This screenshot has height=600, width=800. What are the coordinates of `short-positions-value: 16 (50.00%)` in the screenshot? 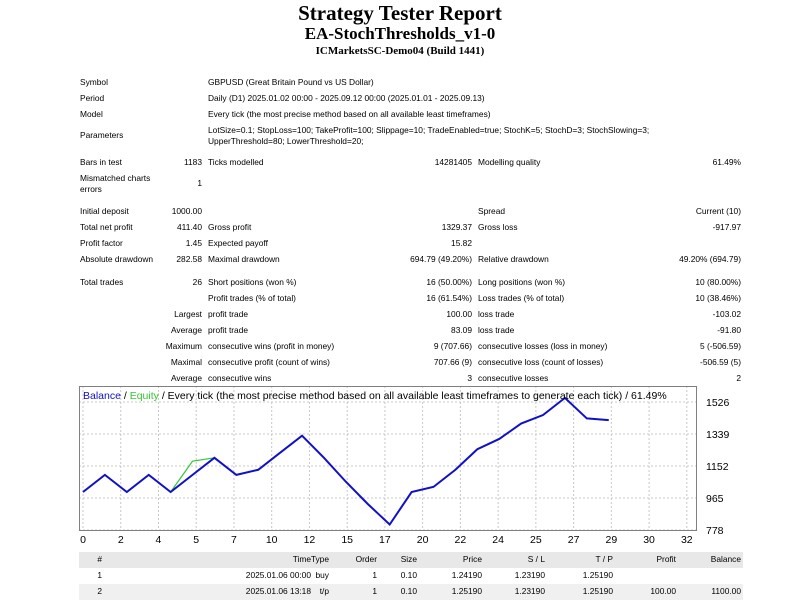 It's located at (449, 282).